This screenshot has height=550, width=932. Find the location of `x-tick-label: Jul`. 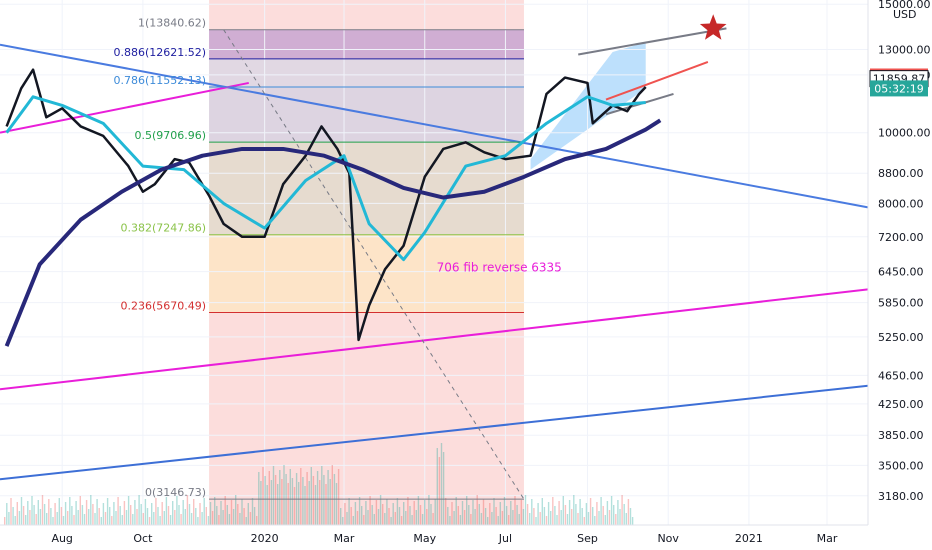

x-tick-label: Jul is located at coordinates (505, 538).